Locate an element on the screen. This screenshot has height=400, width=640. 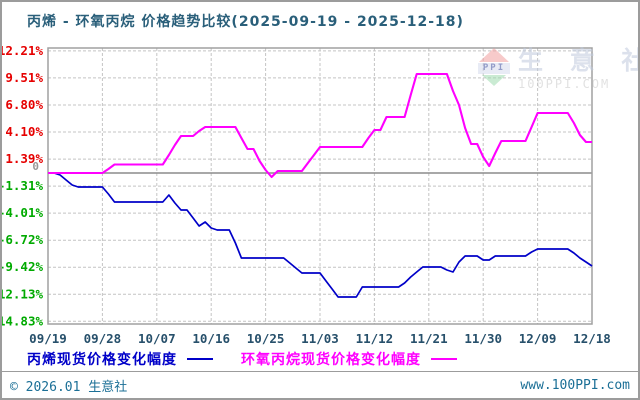
svg-text: 1.39% is located at coordinates (24, 158).